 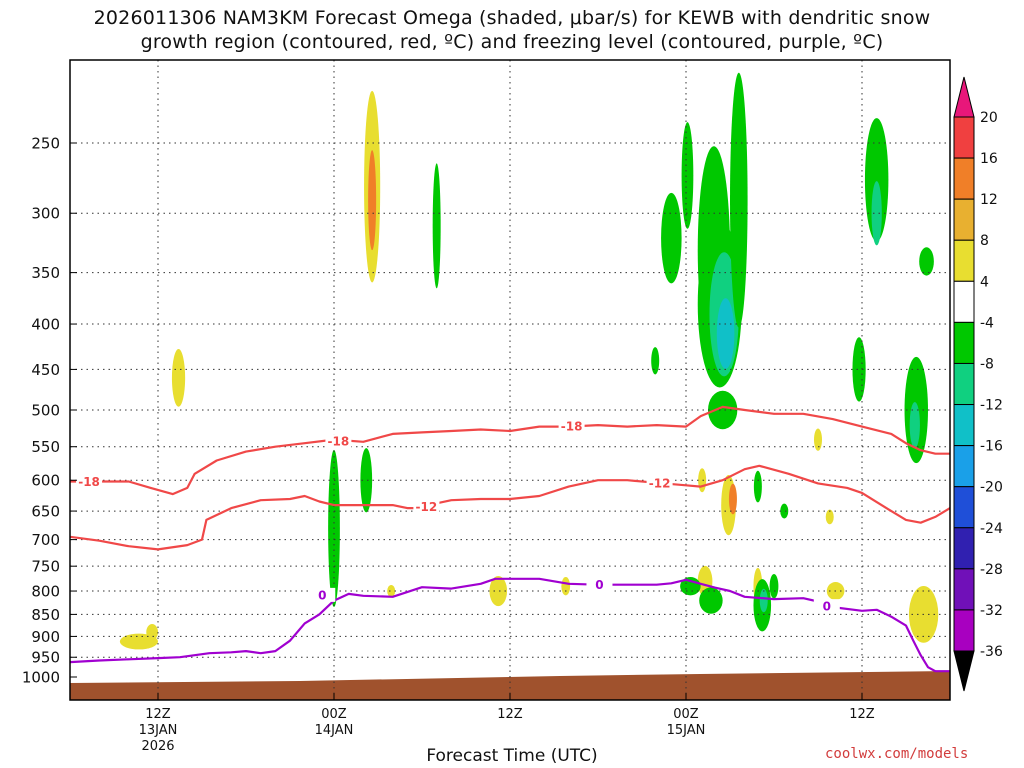 What do you see at coordinates (512, 756) in the screenshot?
I see `x-axis-label: Forecast Time (UTC)` at bounding box center [512, 756].